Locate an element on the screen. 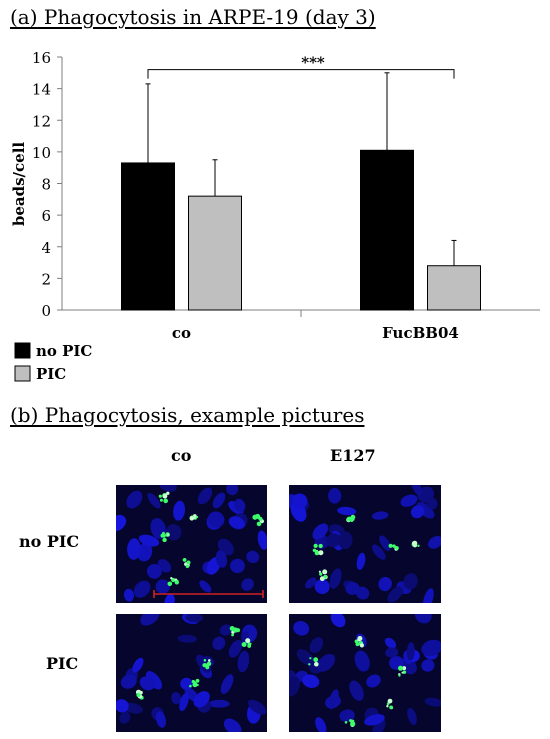 The image size is (550, 739). micrograph-e127-no-pic is located at coordinates (365, 544).